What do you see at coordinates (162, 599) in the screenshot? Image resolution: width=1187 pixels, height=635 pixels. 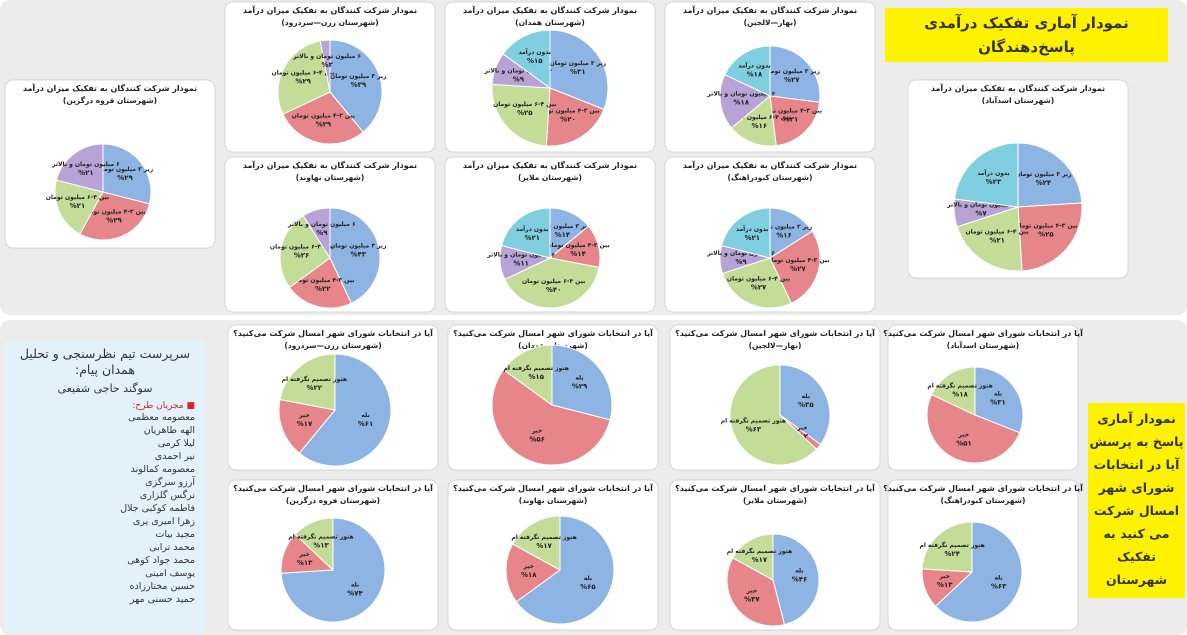 I see `team-member: حمید حسنی مهر` at bounding box center [162, 599].